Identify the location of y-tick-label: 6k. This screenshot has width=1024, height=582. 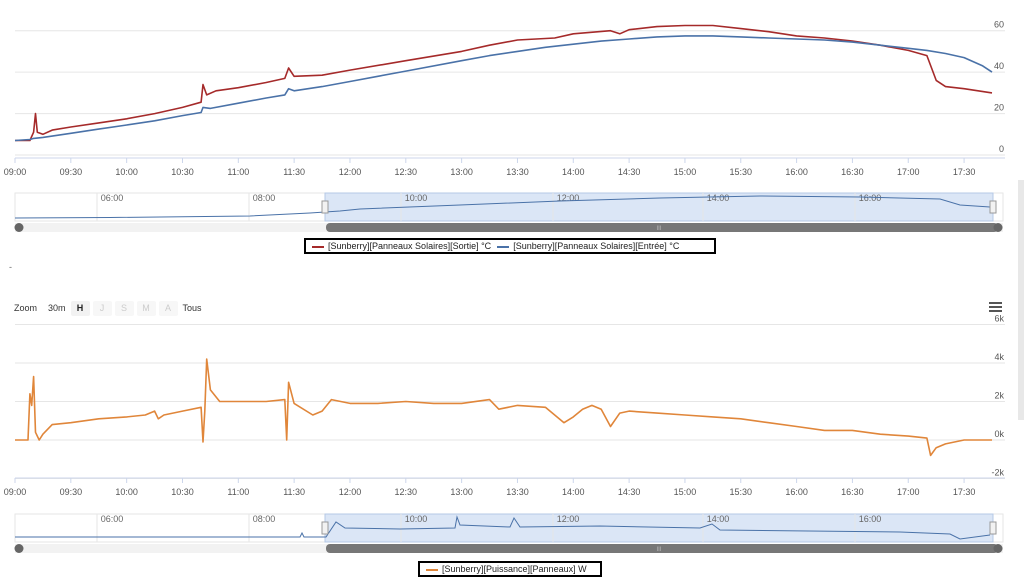
(999, 319).